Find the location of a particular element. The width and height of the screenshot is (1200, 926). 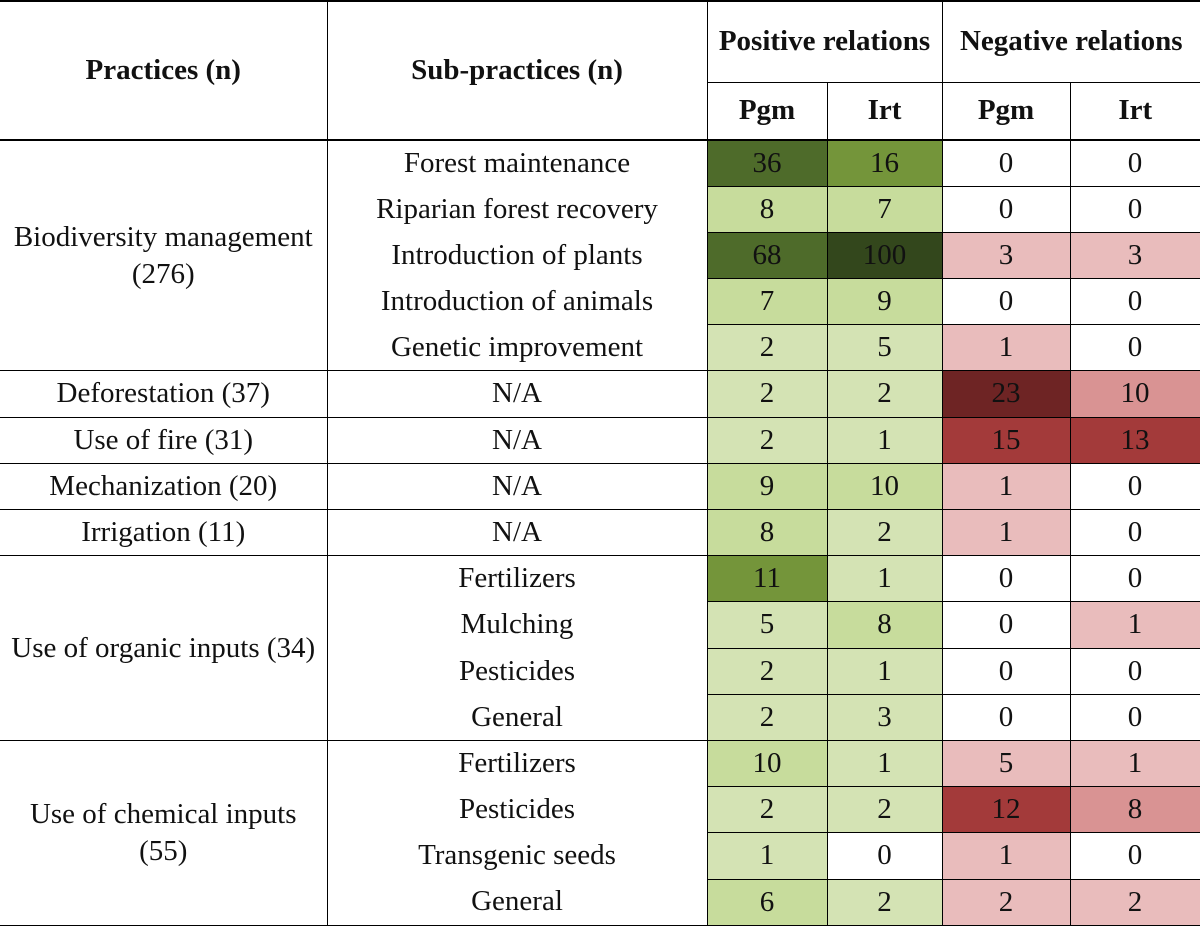

table-row: General 6 2 2 2 is located at coordinates (600, 902).